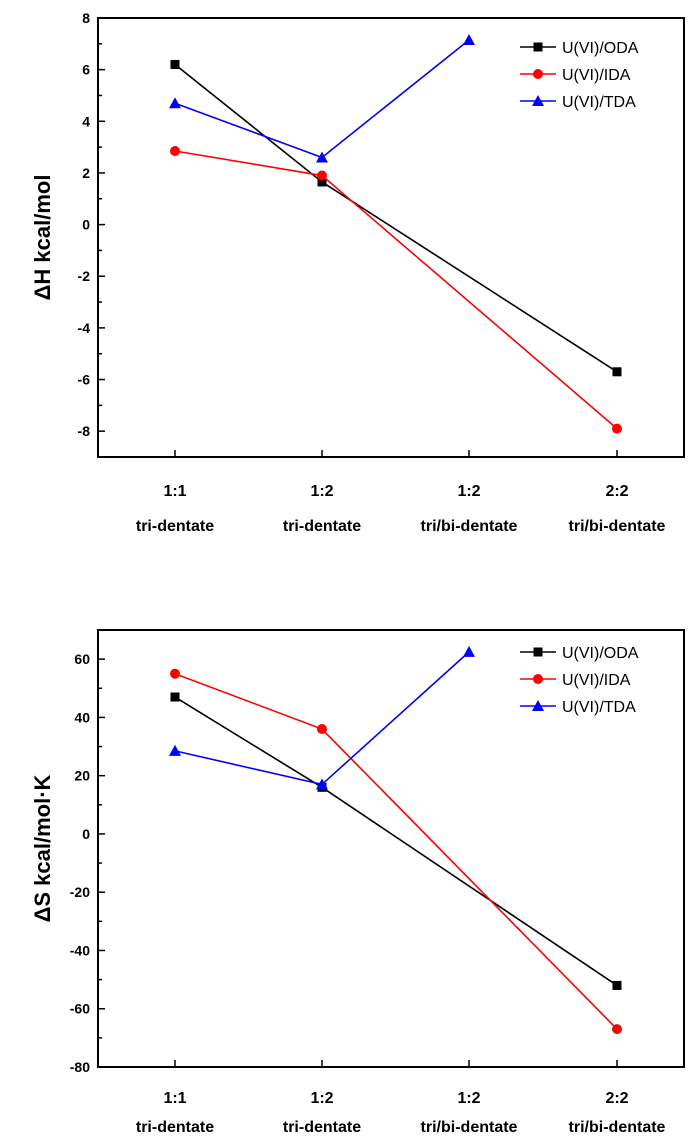 The image size is (689, 1137). What do you see at coordinates (84, 380) in the screenshot?
I see `y-tick-label: -6` at bounding box center [84, 380].